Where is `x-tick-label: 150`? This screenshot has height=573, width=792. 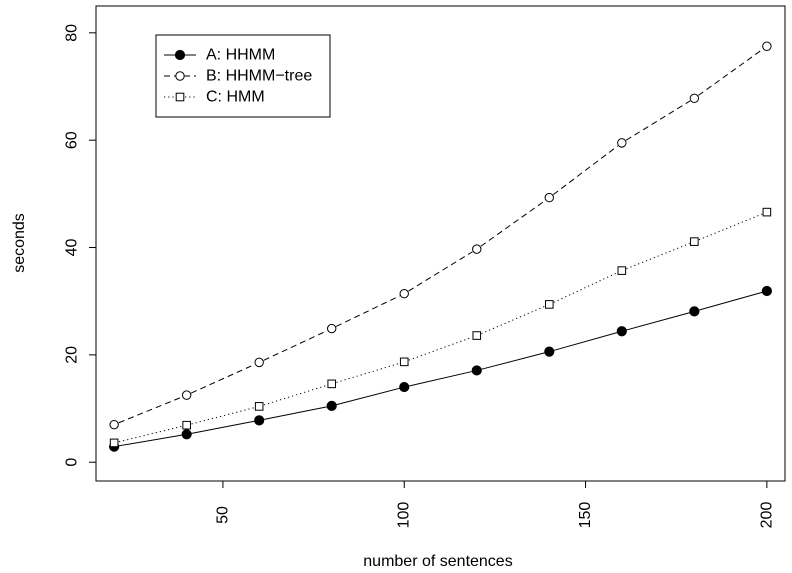 x-tick-label: 150 is located at coordinates (585, 515).